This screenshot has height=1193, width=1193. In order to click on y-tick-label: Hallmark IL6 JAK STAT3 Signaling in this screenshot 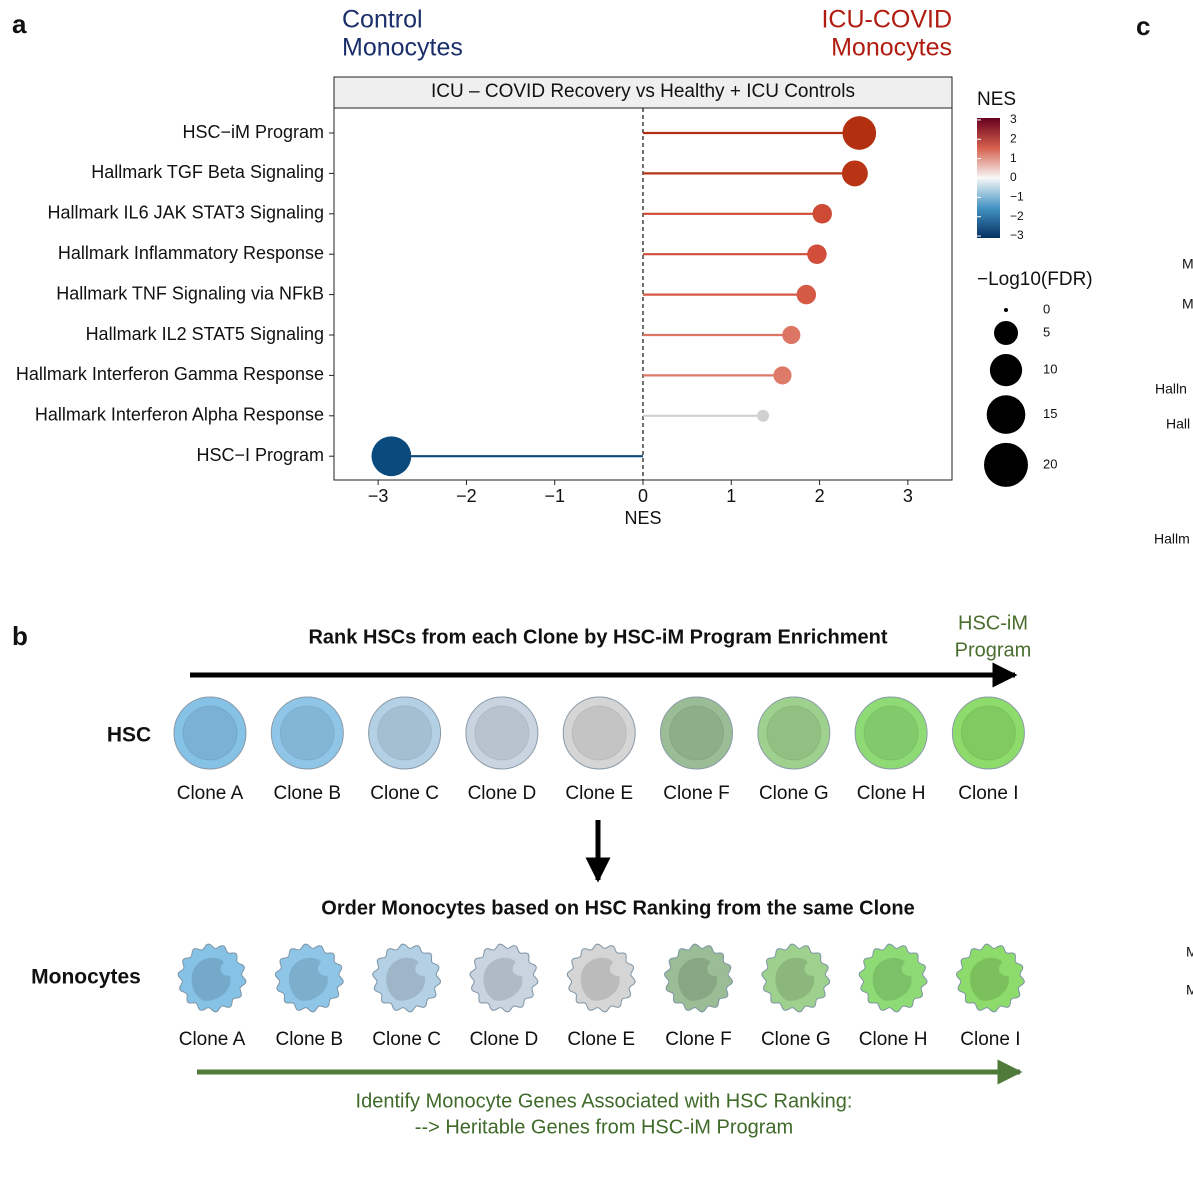, I will do `click(186, 213)`.